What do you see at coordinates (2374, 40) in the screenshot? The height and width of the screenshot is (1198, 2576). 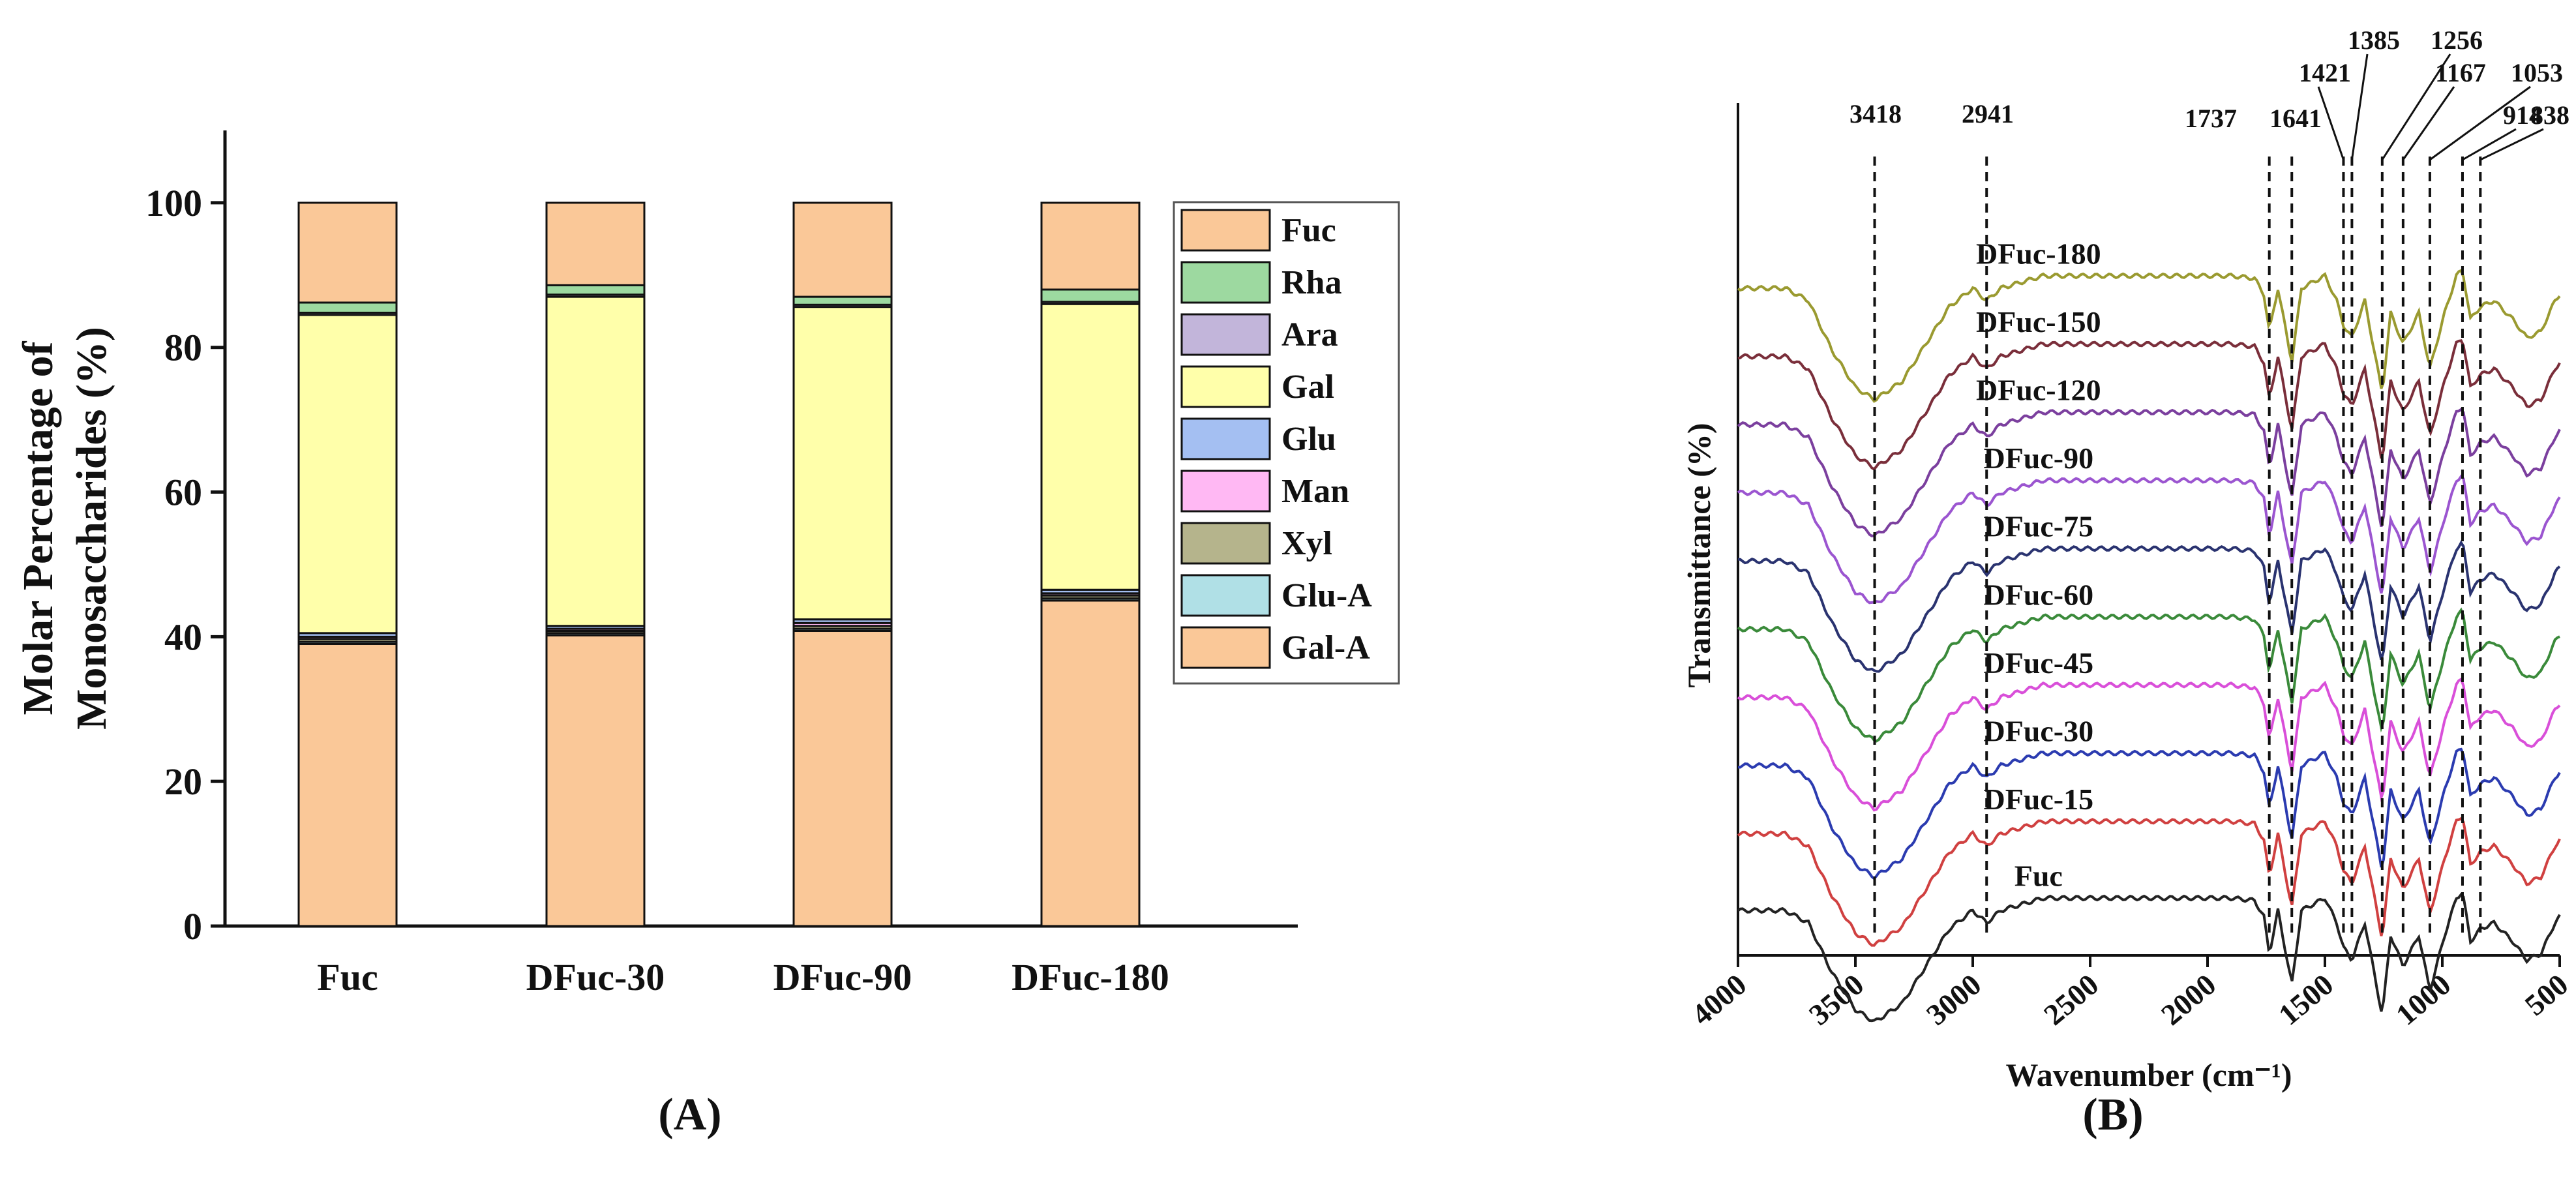 I see `peak-label-1385: 1385` at bounding box center [2374, 40].